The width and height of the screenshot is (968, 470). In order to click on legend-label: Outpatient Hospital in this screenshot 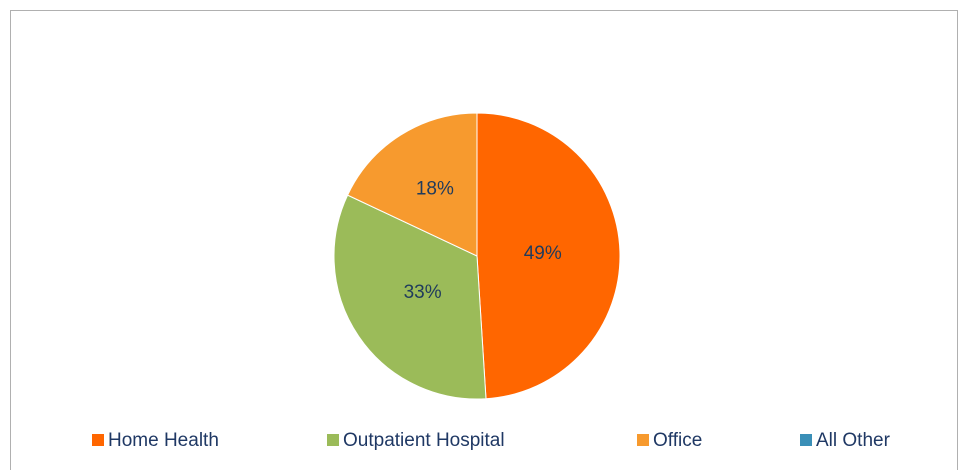, I will do `click(424, 440)`.